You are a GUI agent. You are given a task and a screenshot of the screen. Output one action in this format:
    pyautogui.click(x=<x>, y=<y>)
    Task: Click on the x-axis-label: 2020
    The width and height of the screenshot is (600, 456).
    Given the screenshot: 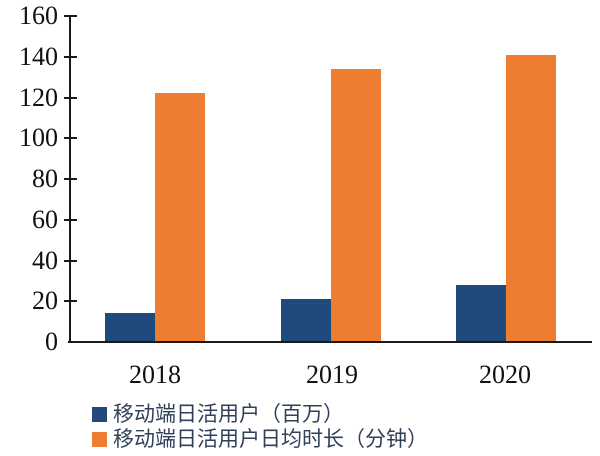 What is the action you would take?
    pyautogui.click(x=505, y=374)
    